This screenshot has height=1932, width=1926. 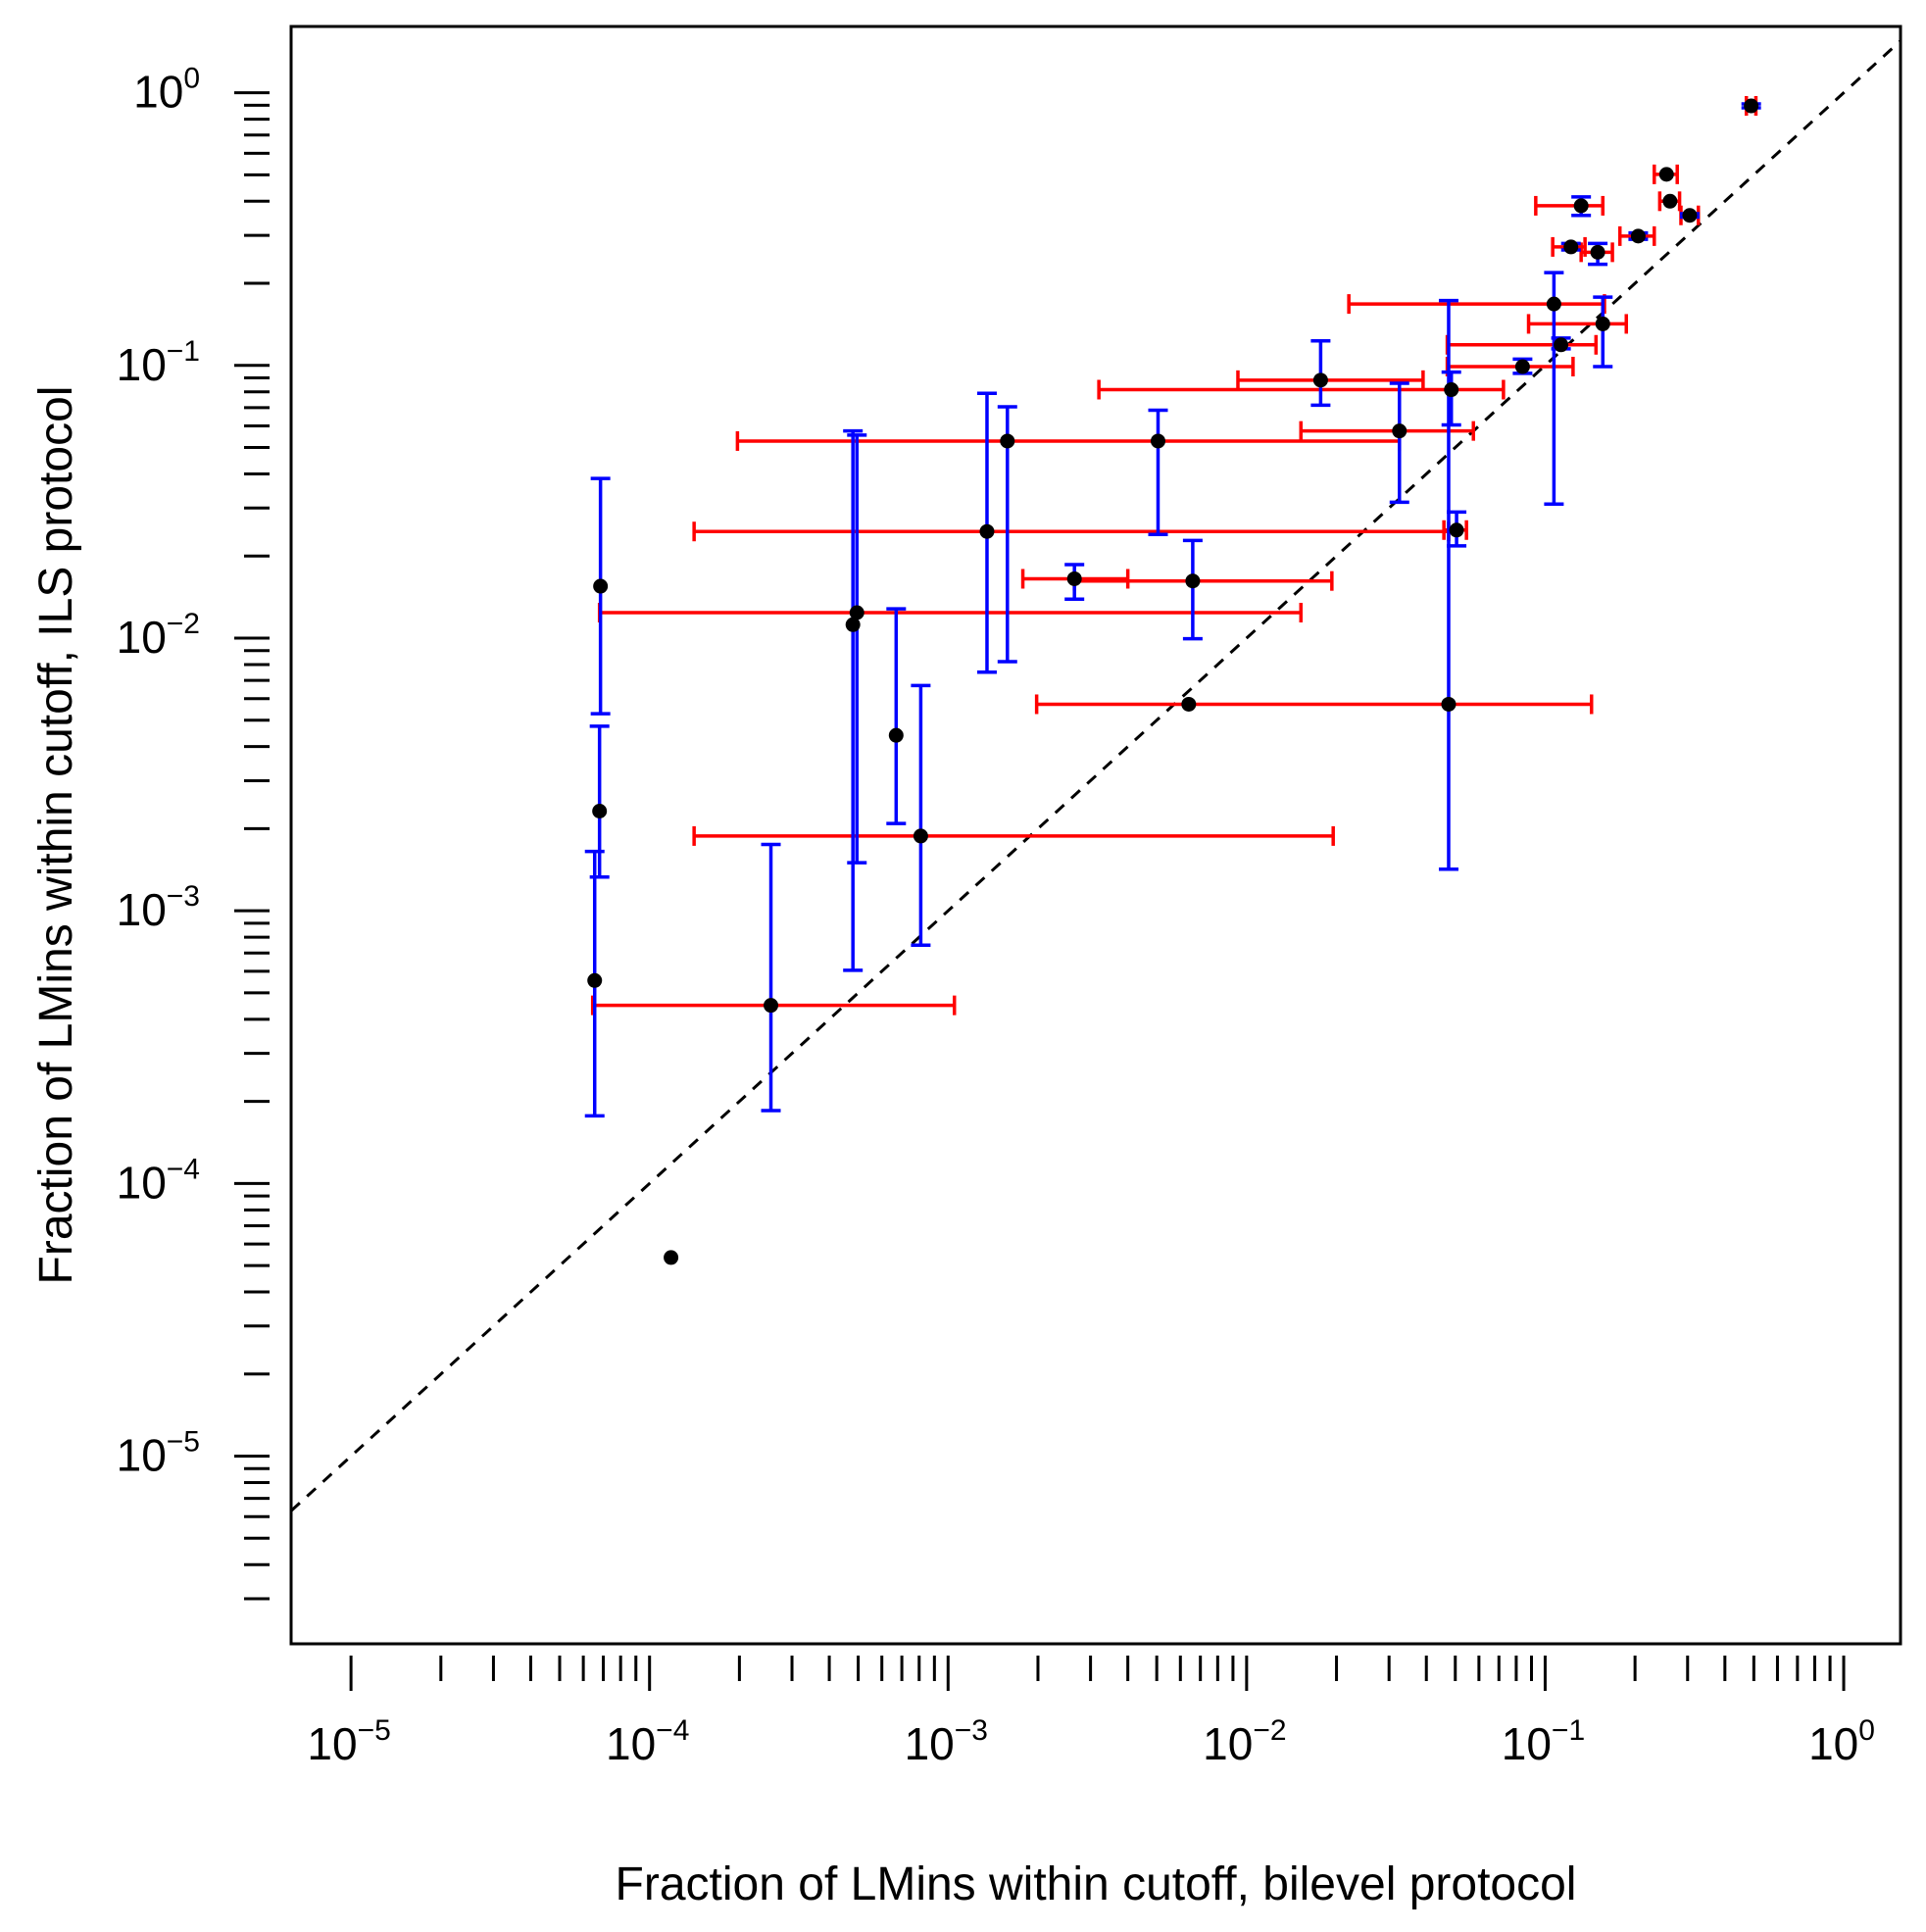 I want to click on x-tick-label: 10⁻⁵, so click(x=348, y=1741).